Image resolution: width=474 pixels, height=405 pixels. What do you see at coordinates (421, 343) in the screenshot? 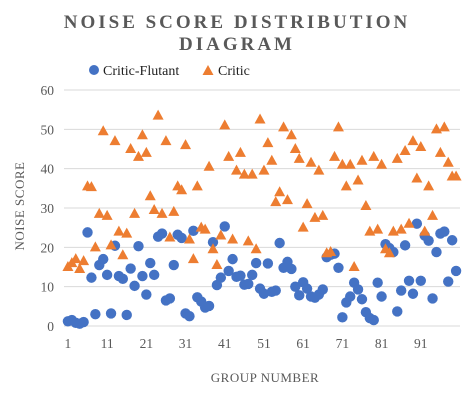
I see `x-tick-label: 91` at bounding box center [421, 343].